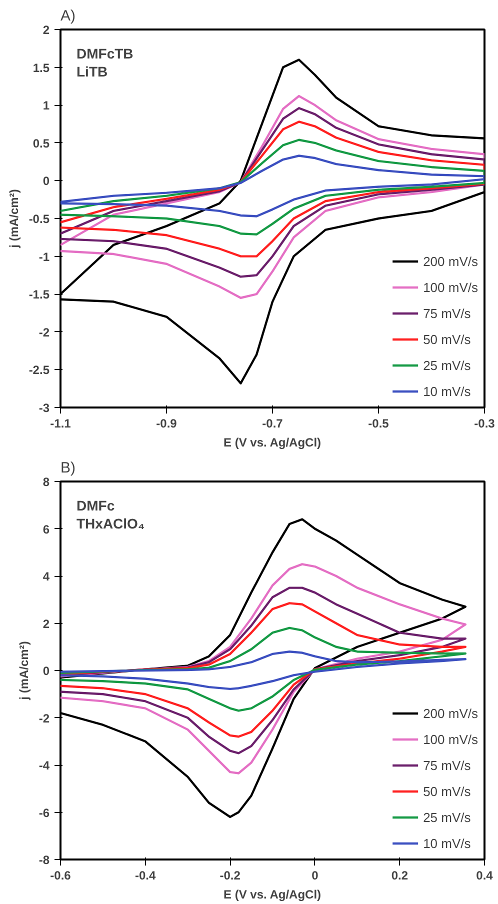  Describe the element at coordinates (92, 72) in the screenshot. I see `annotation: LiTB` at that location.